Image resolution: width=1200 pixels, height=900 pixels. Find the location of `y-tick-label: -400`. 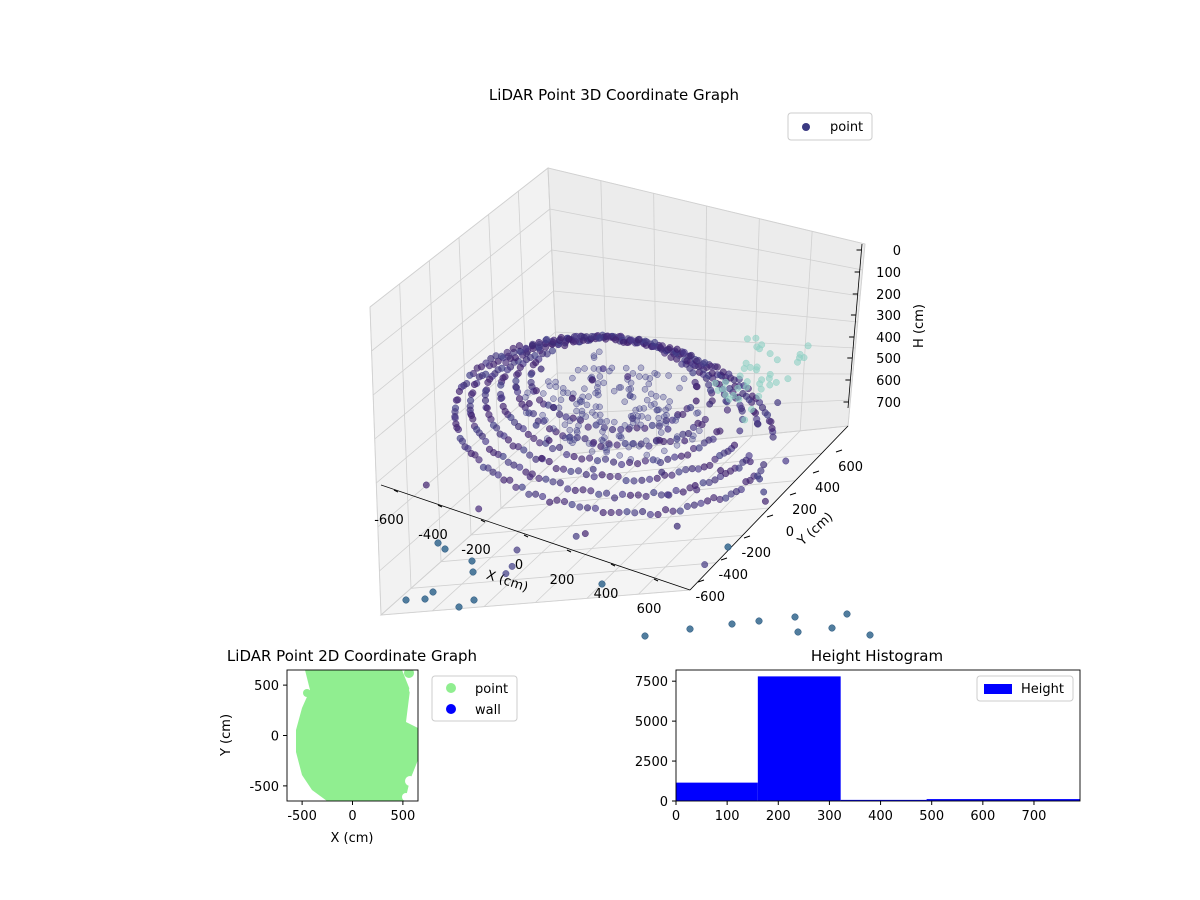

y-tick-label: -400 is located at coordinates (733, 575).